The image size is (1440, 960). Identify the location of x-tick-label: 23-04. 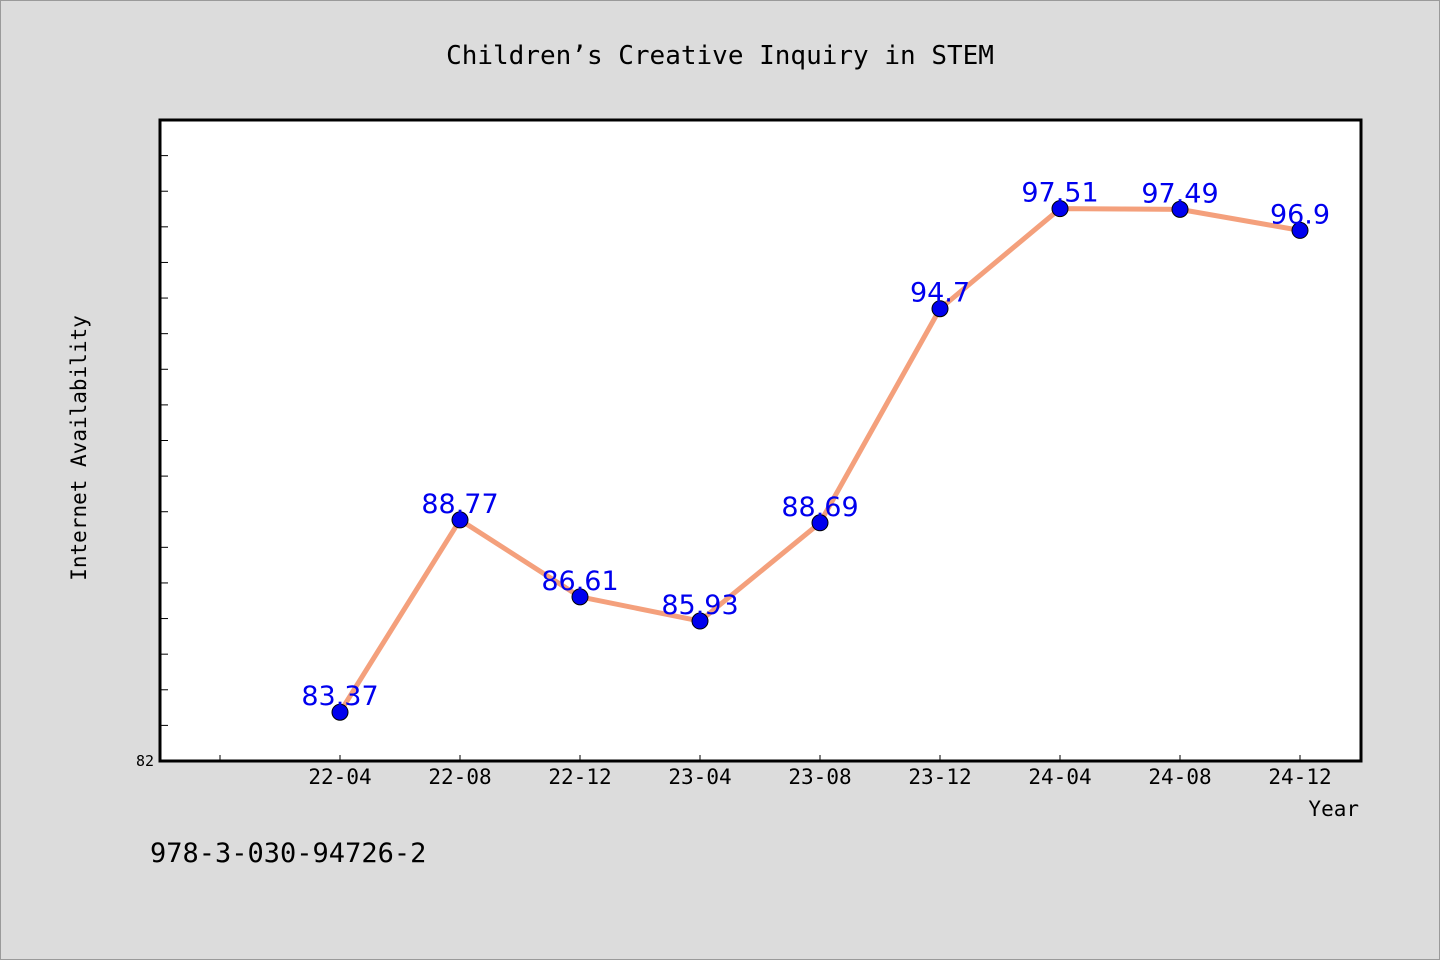
(699, 777).